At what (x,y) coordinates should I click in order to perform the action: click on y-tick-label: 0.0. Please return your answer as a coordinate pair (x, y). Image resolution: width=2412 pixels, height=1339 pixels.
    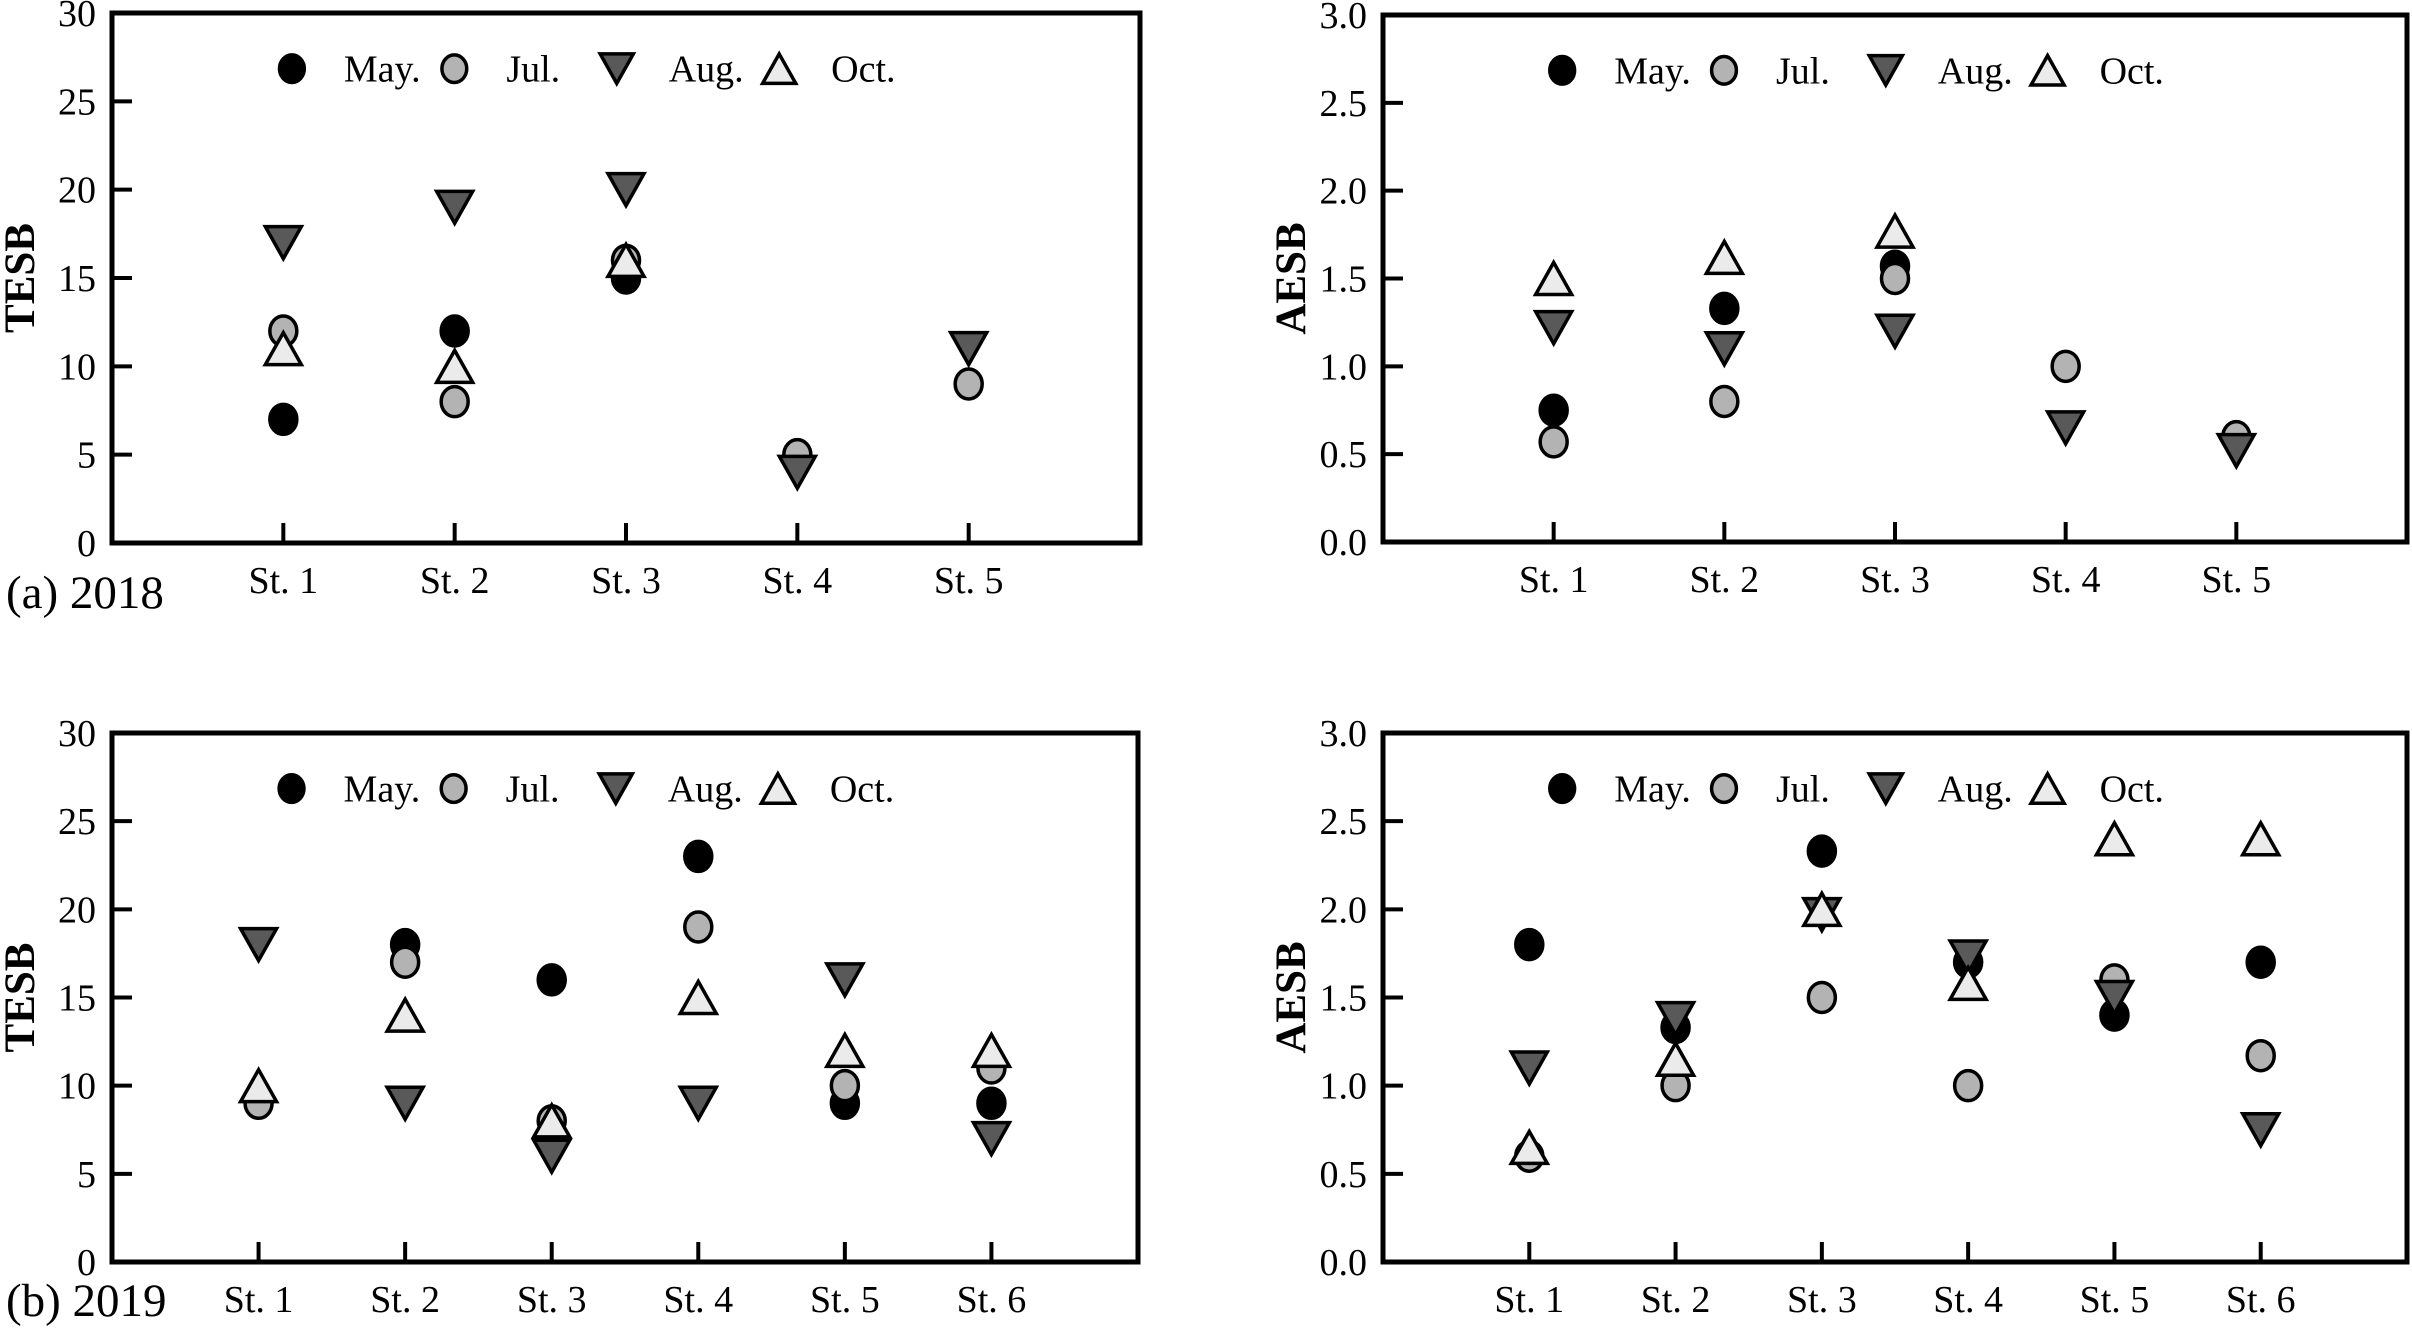
    Looking at the image, I should click on (1344, 543).